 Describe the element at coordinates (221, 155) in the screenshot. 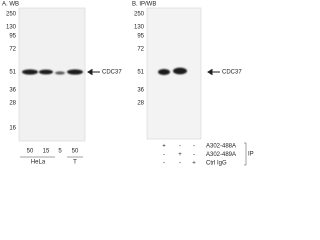

I see `row-label: A302-489A` at that location.